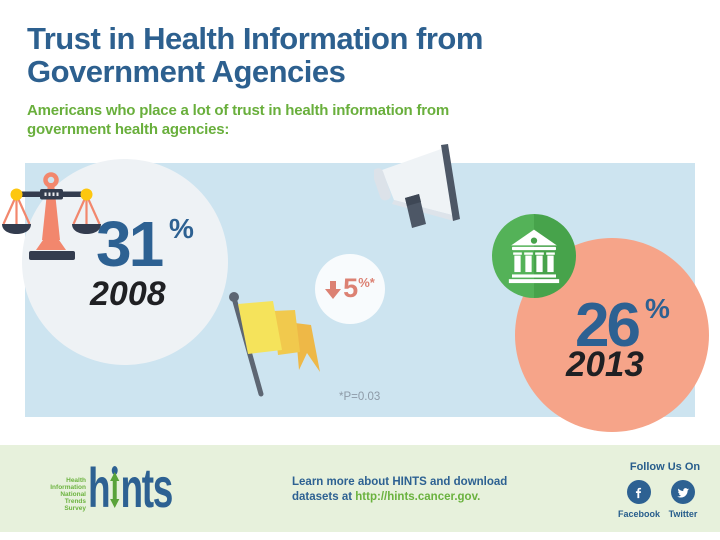 This screenshot has height=540, width=720. I want to click on scales-icon, so click(52, 219).